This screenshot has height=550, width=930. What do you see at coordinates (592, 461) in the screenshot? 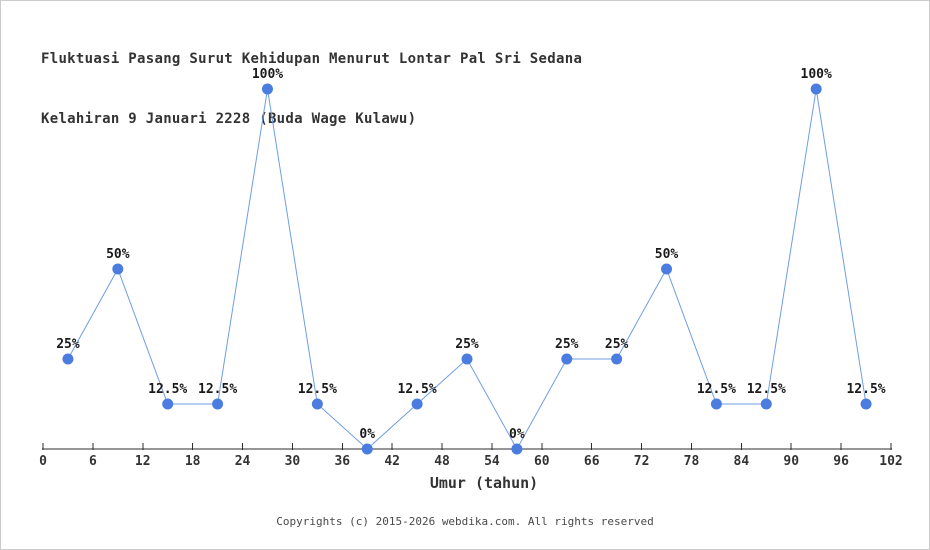
I see `x-axis-tick-label: 66` at bounding box center [592, 461].